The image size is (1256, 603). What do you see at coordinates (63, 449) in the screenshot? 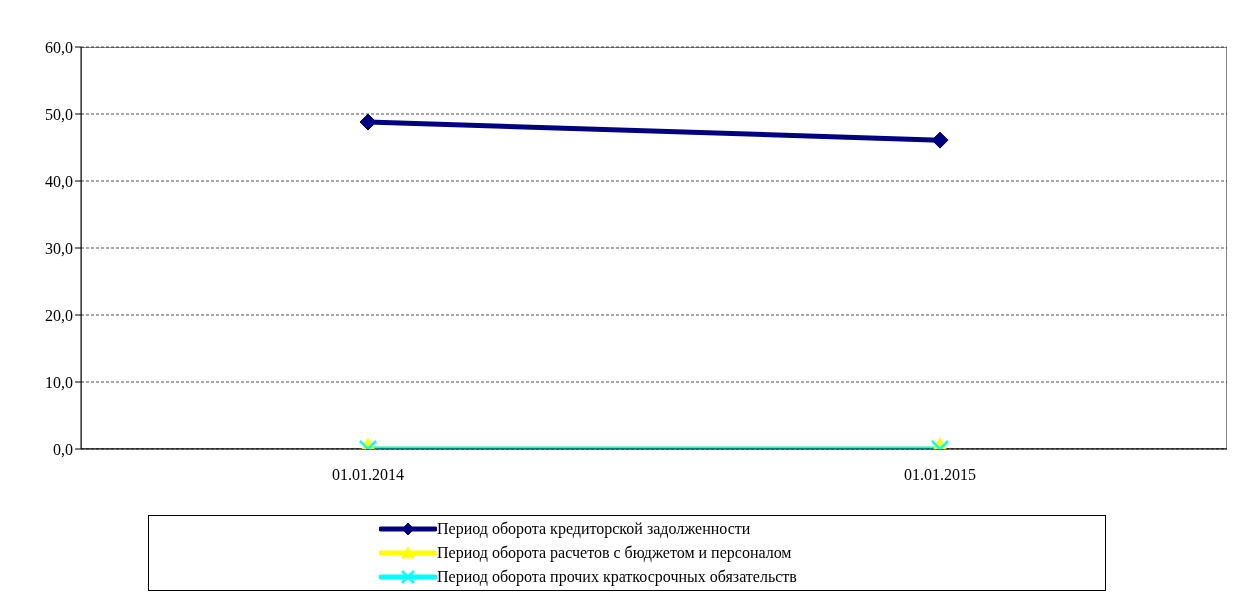
I see `y-tick-label: 0,0` at bounding box center [63, 449].